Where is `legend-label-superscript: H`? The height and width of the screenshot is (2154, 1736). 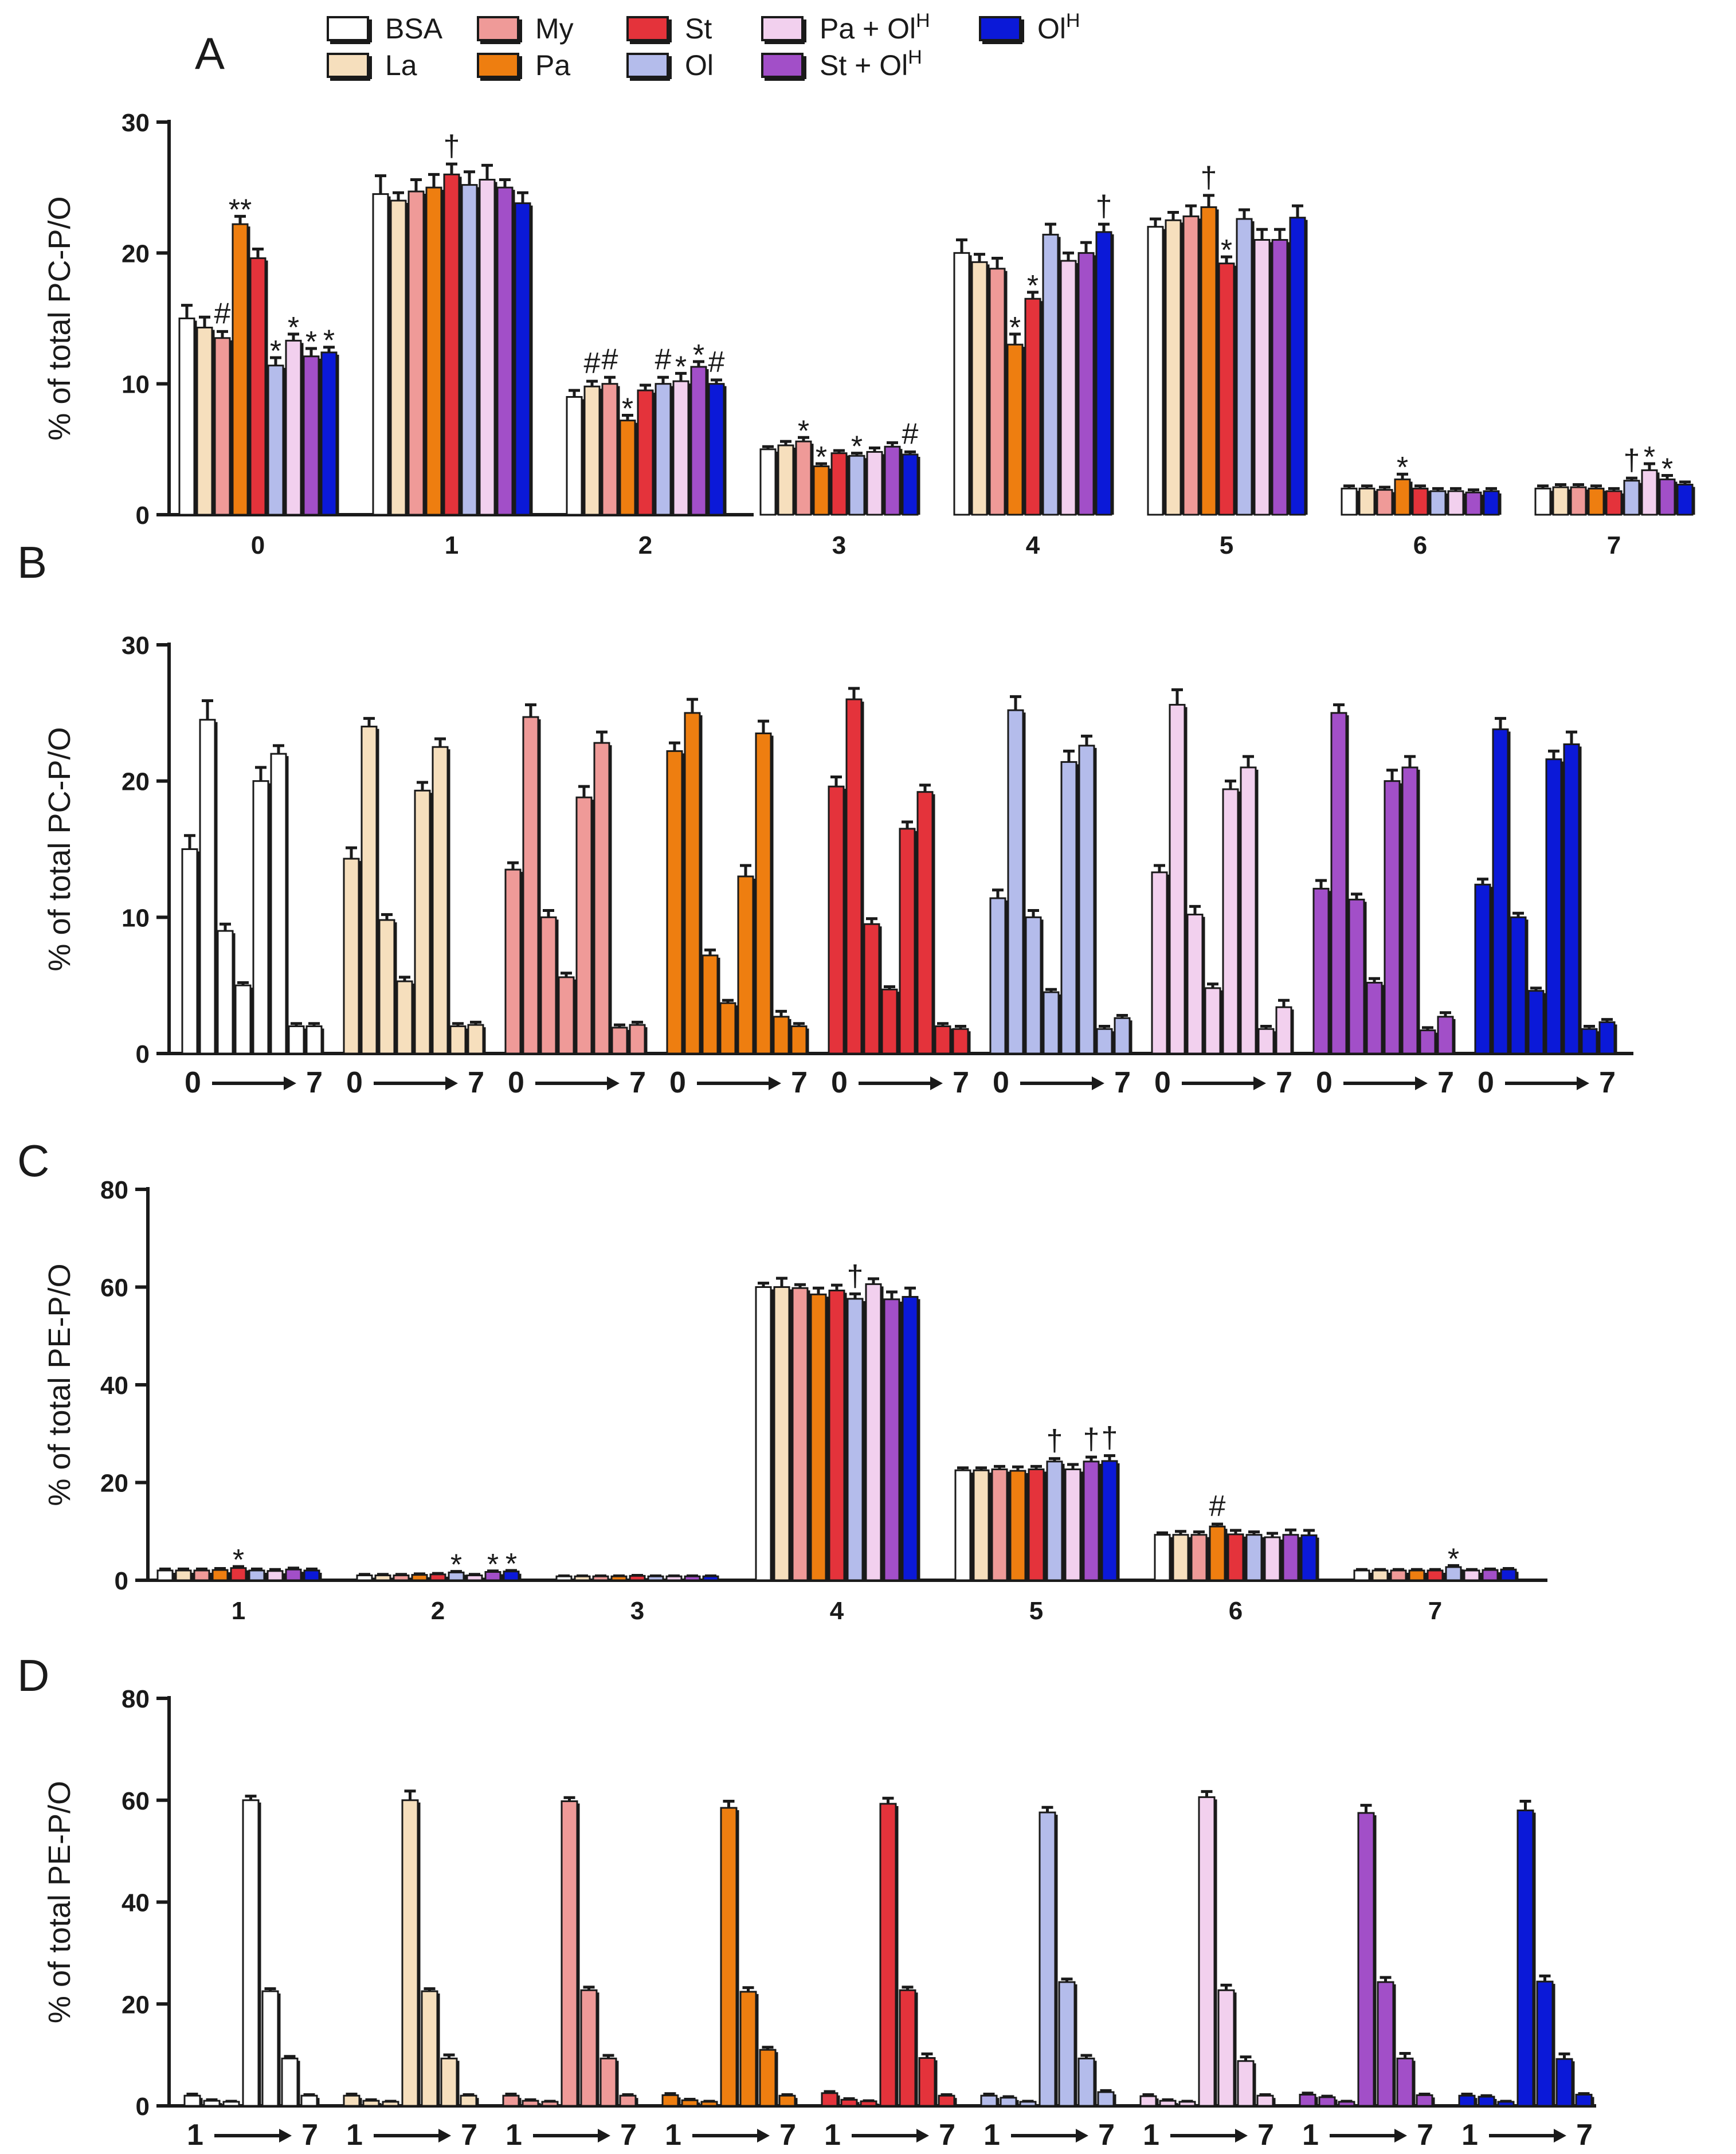 legend-label-superscript: H is located at coordinates (923, 21).